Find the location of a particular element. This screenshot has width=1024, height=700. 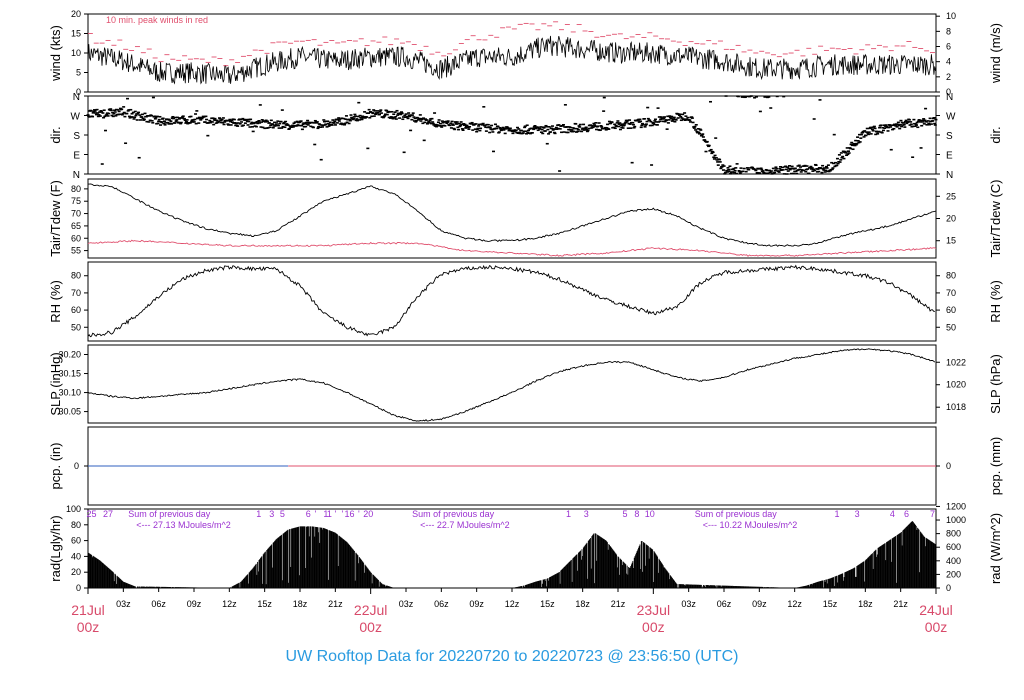

wind-right-tick-label: 0 is located at coordinates (948, 92).